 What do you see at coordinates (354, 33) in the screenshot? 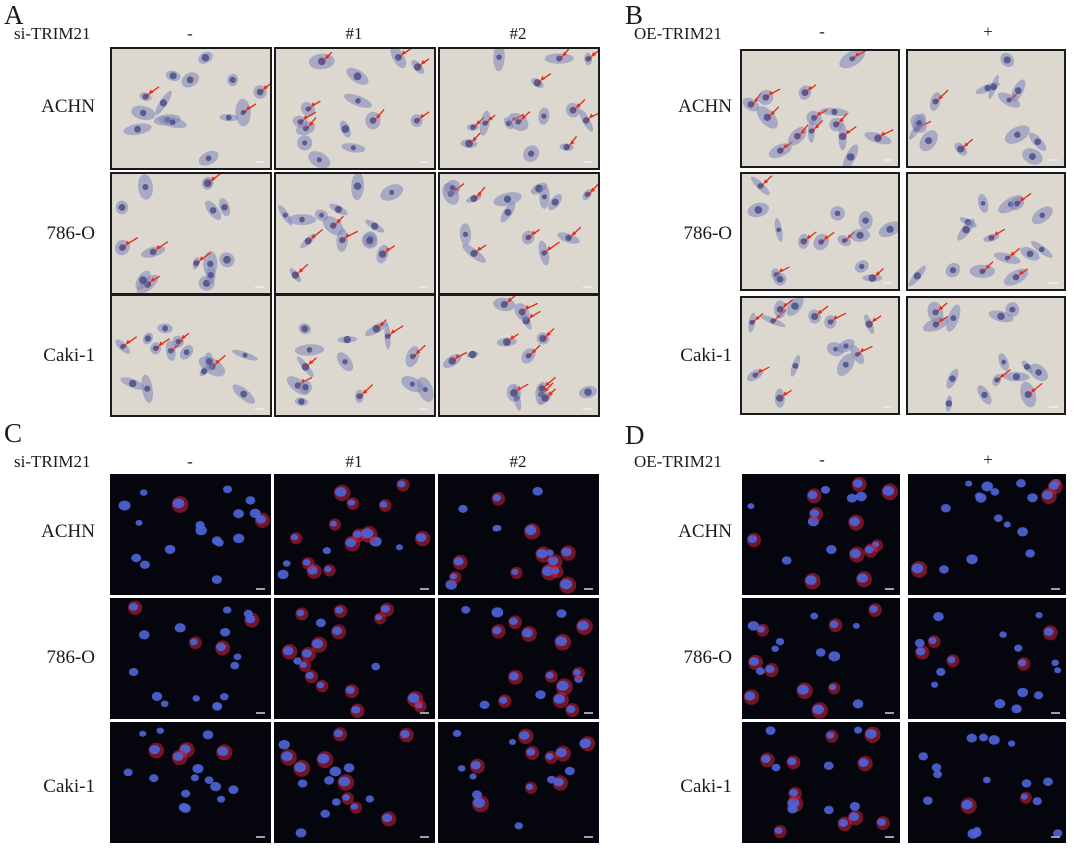
I see `column-header-a-2: #1` at bounding box center [354, 33].